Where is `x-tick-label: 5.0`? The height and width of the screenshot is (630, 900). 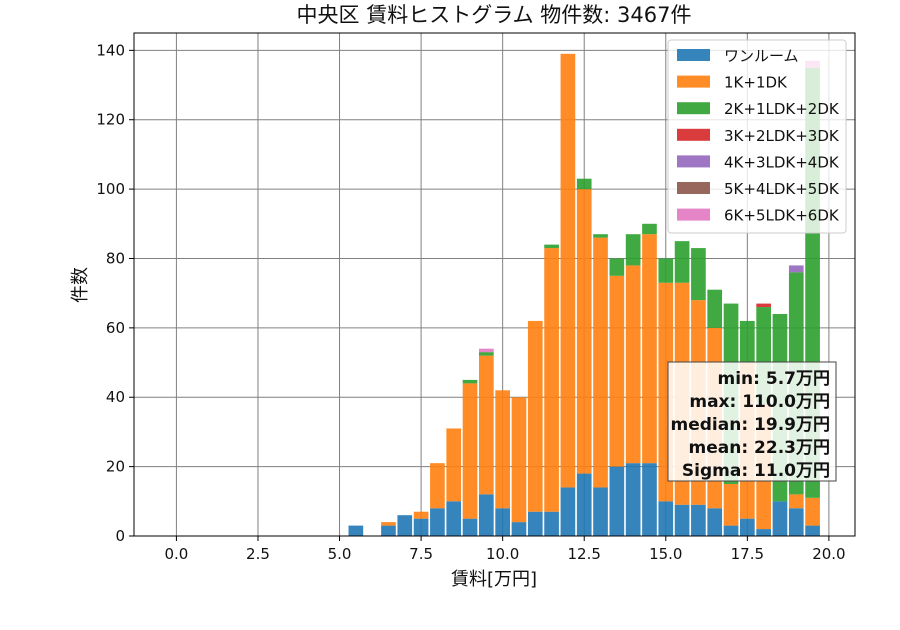
x-tick-label: 5.0 is located at coordinates (340, 554).